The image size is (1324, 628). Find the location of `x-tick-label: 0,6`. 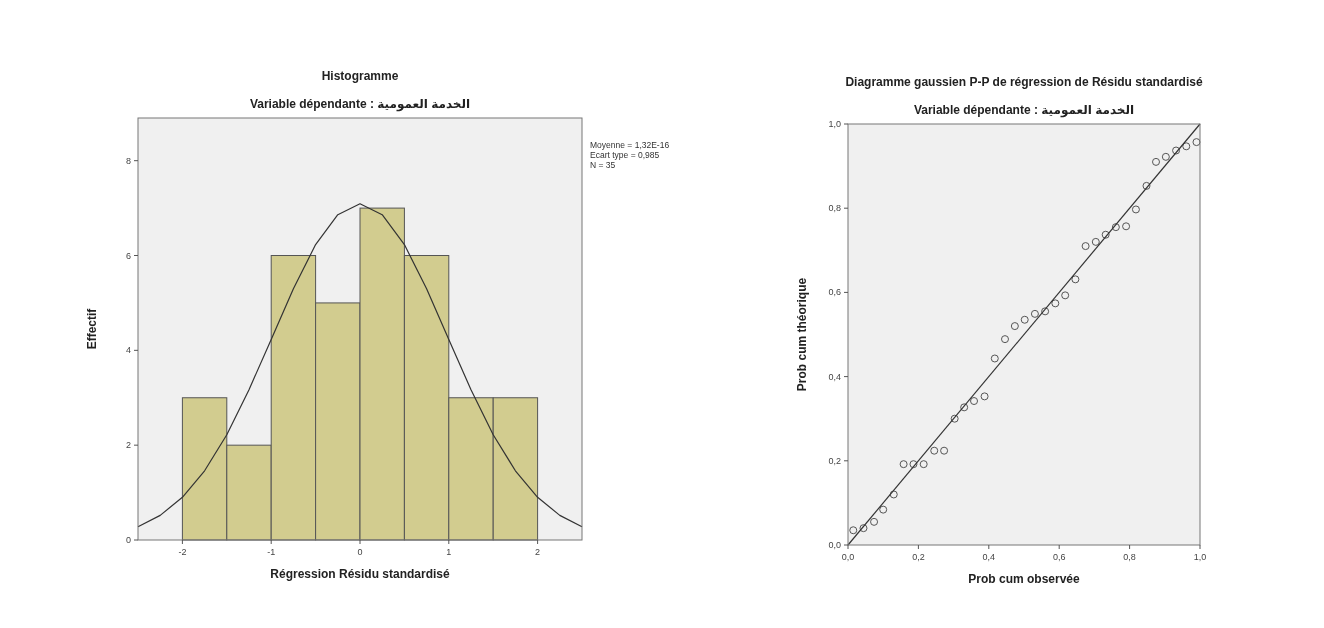

x-tick-label: 0,6 is located at coordinates (1059, 557).